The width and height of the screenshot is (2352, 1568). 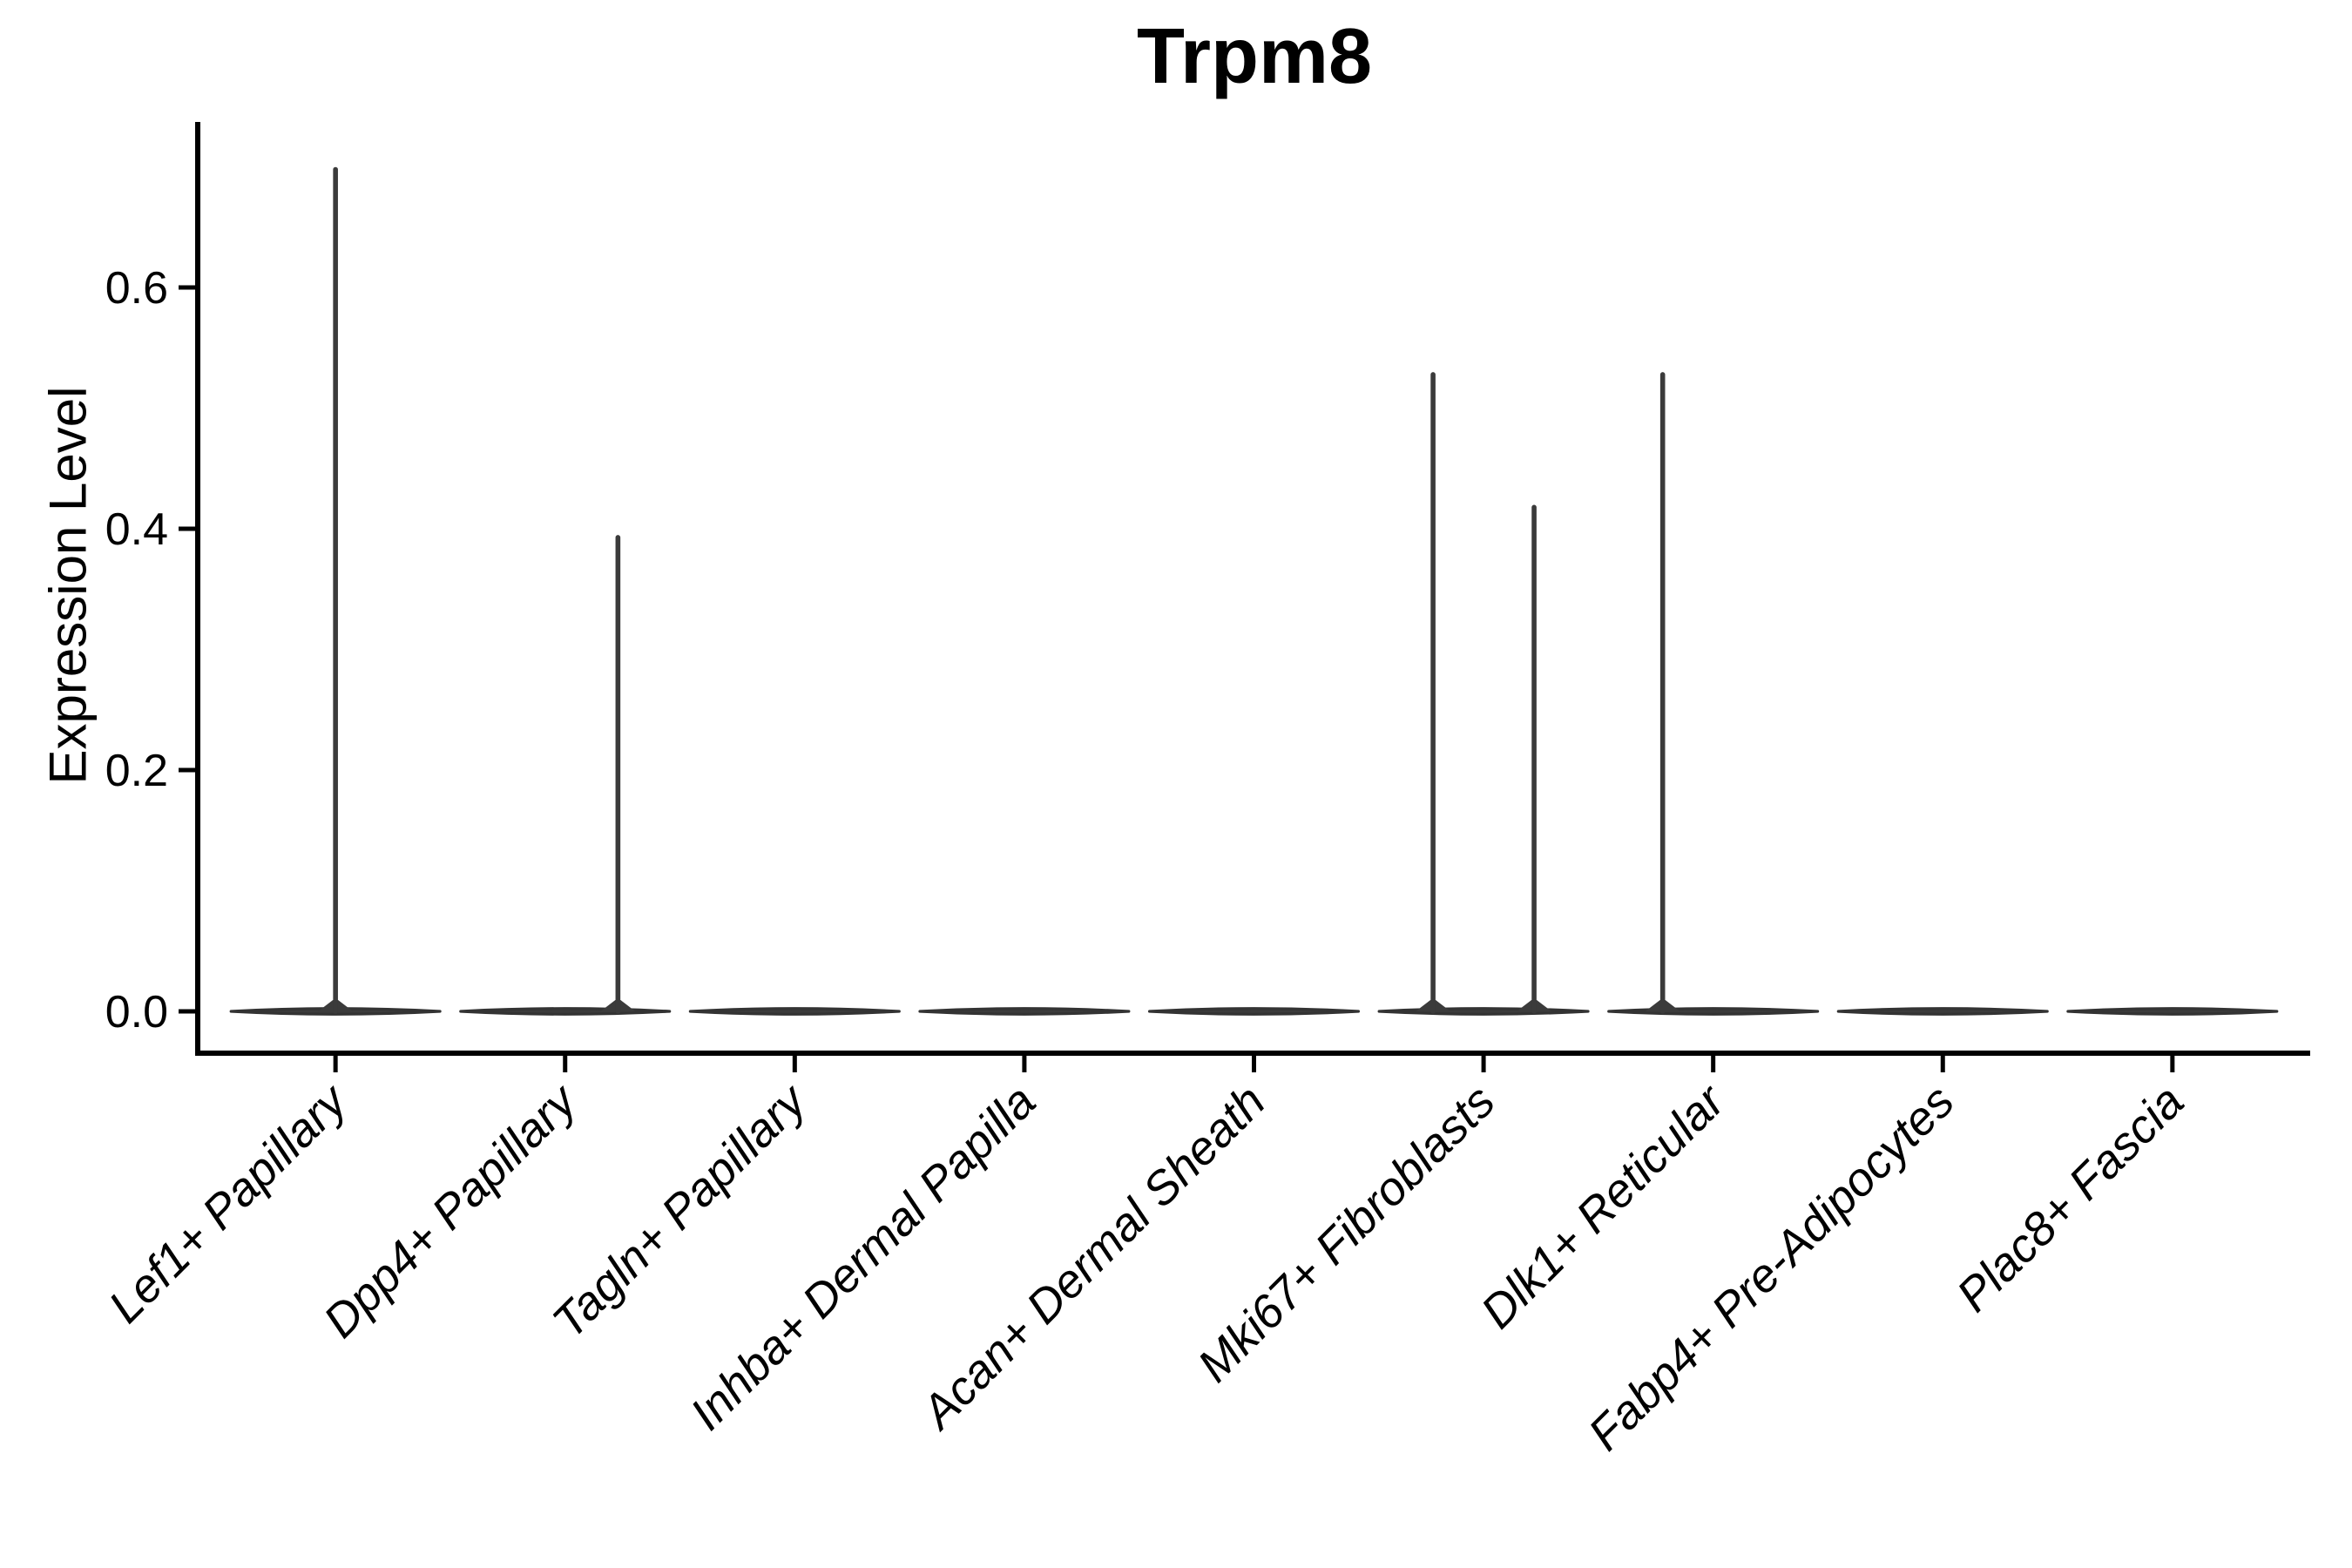 I want to click on y-tick-label: 0.2, so click(x=136, y=771).